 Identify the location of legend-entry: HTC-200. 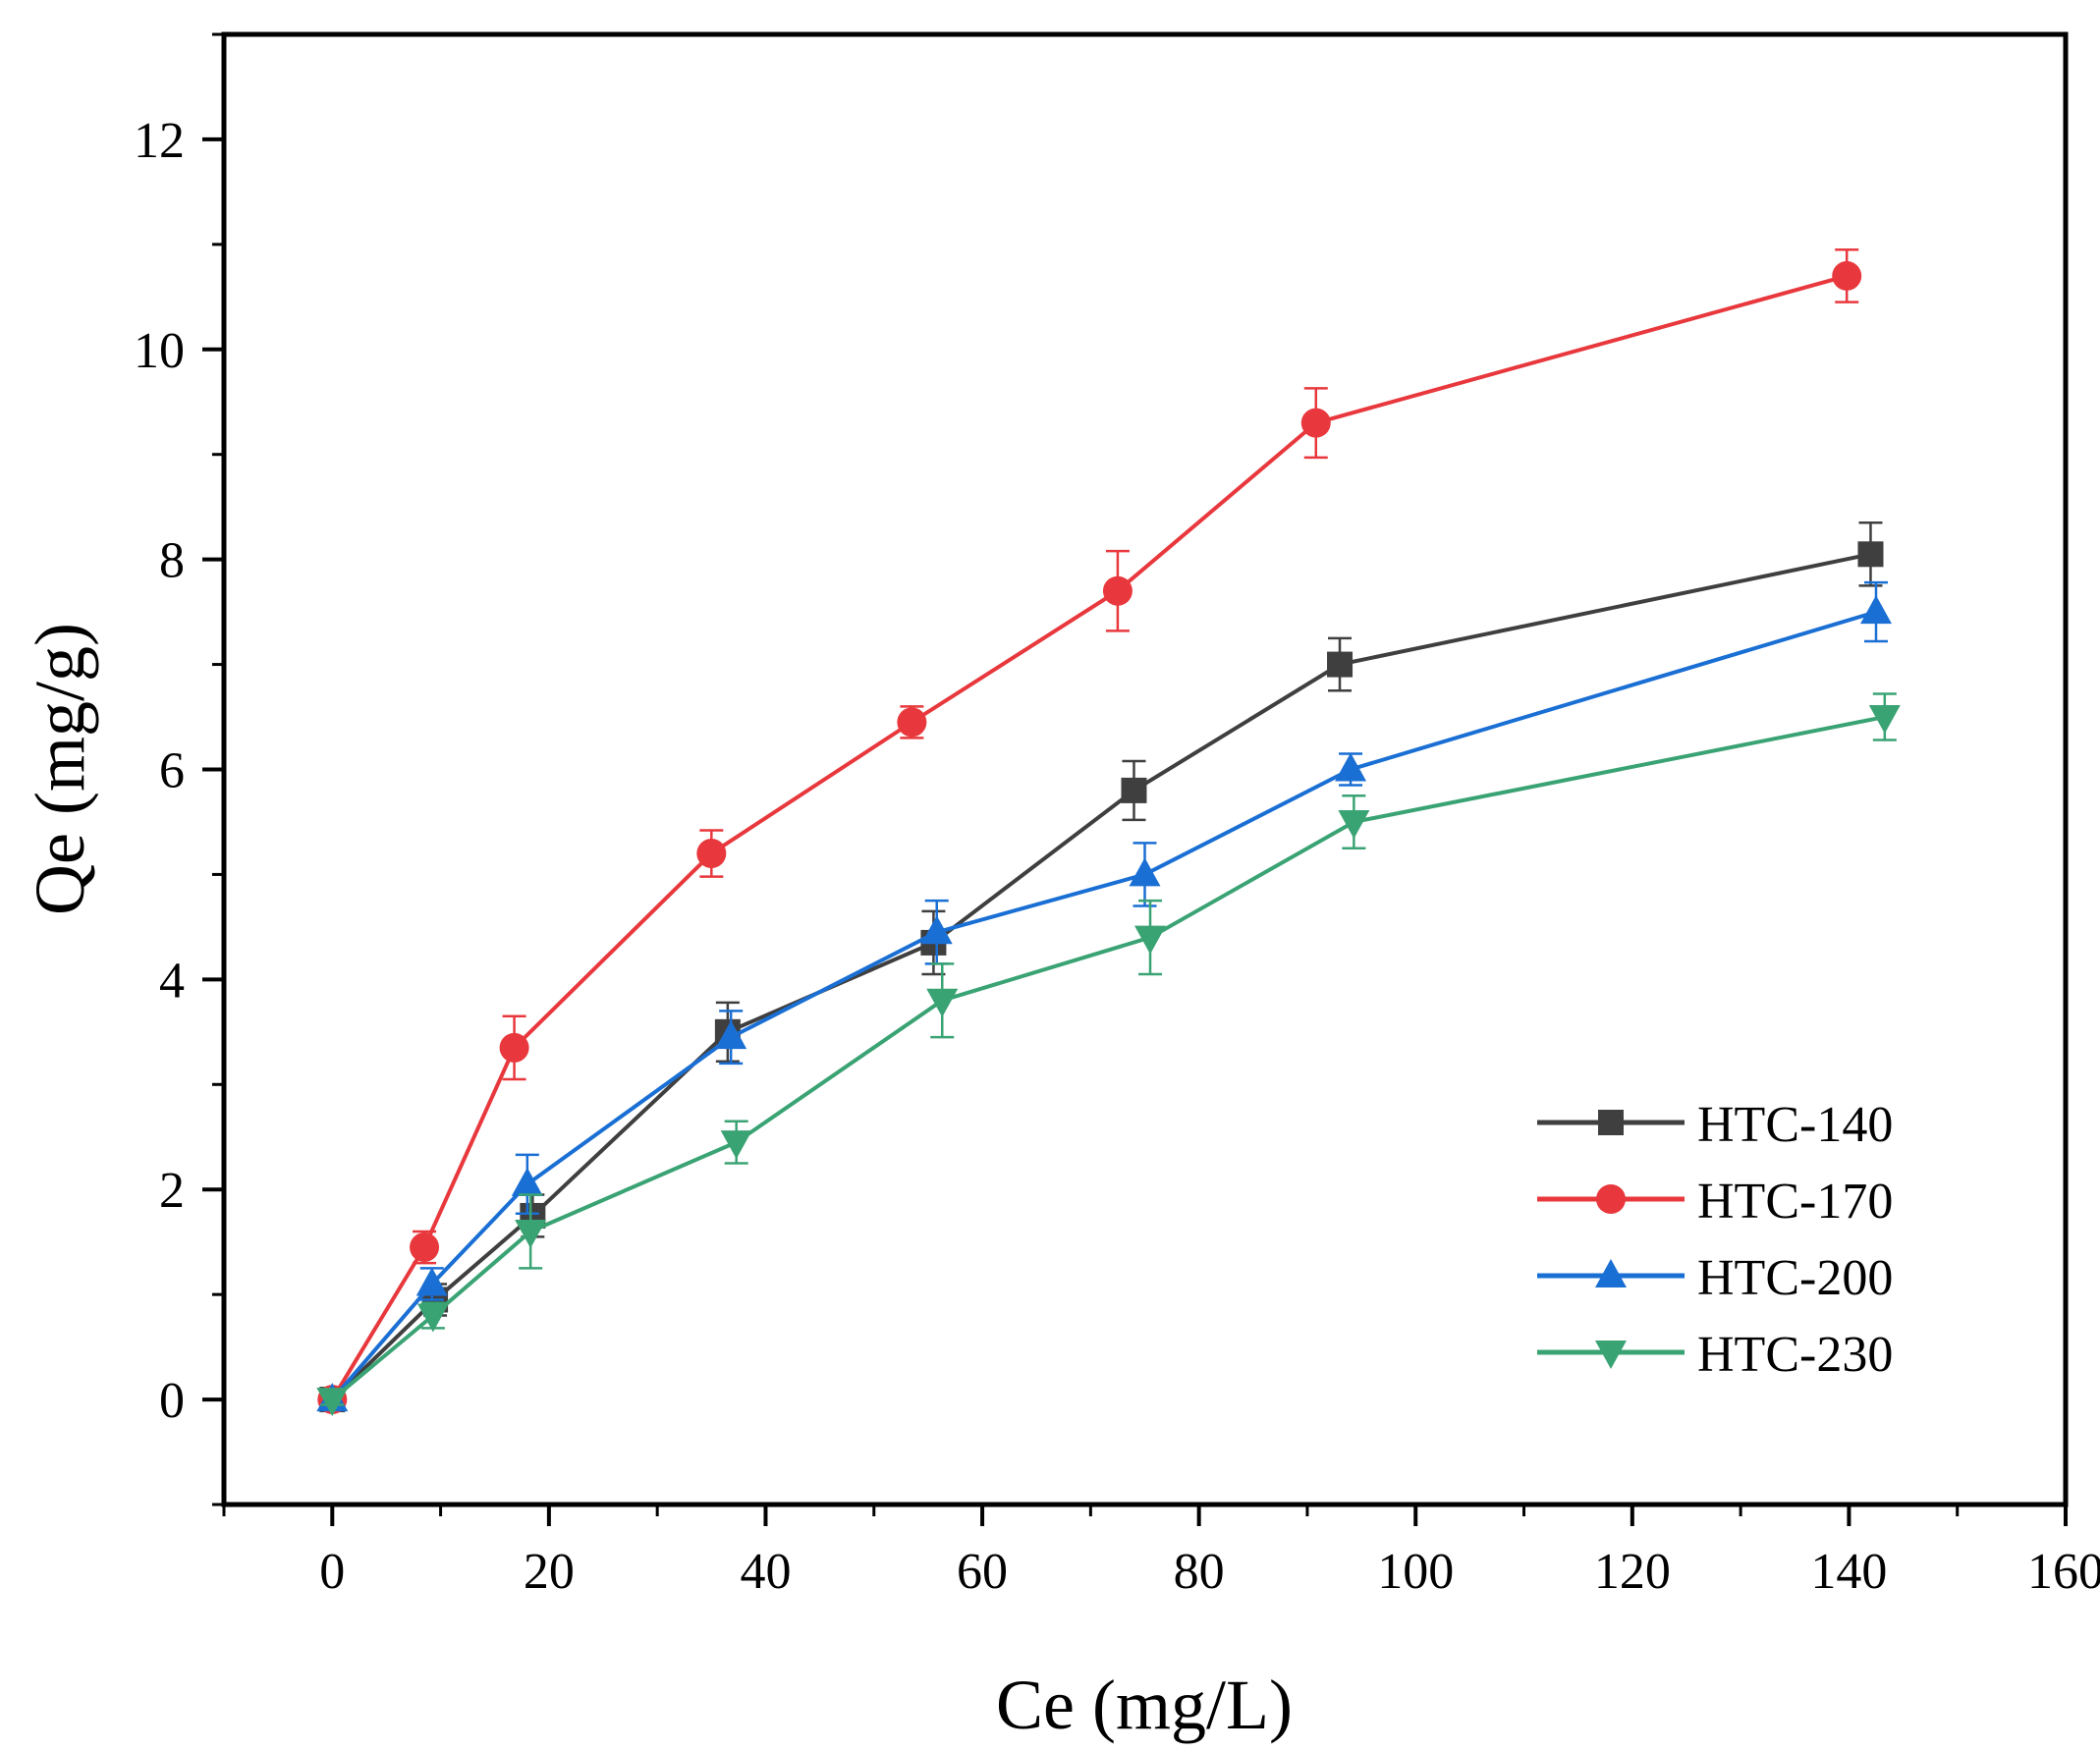
(1715, 1278).